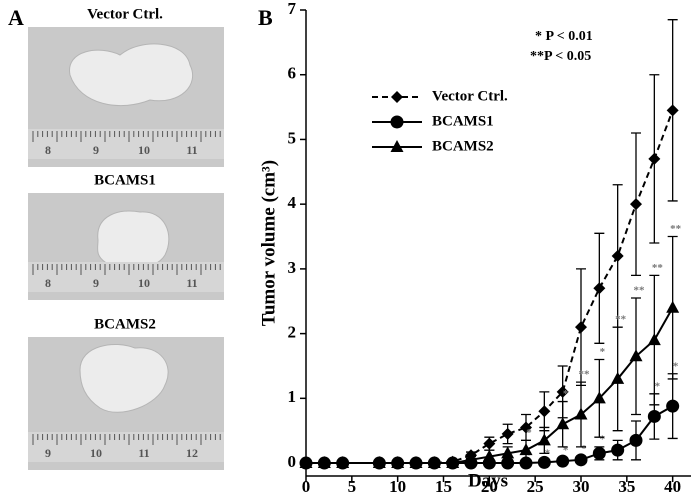  Describe the element at coordinates (470, 96) in the screenshot. I see `legend-label: Vector Ctrl.` at that location.